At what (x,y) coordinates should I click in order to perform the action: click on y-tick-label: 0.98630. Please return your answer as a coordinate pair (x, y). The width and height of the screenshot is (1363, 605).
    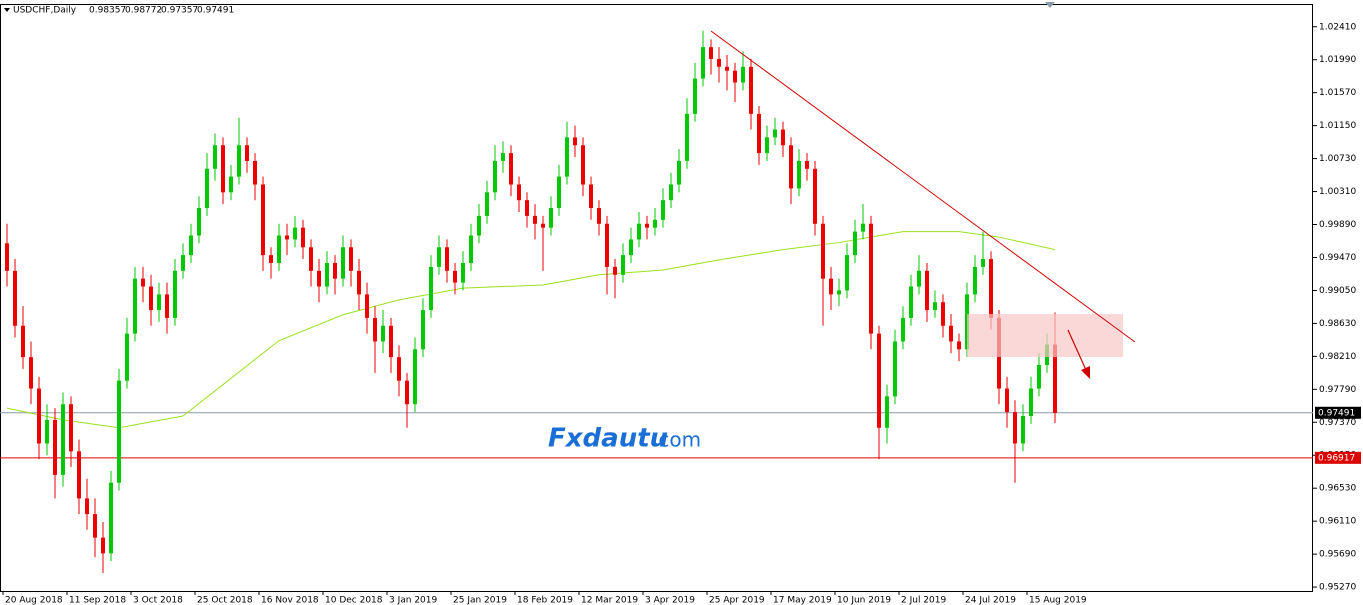
    Looking at the image, I should click on (1337, 324).